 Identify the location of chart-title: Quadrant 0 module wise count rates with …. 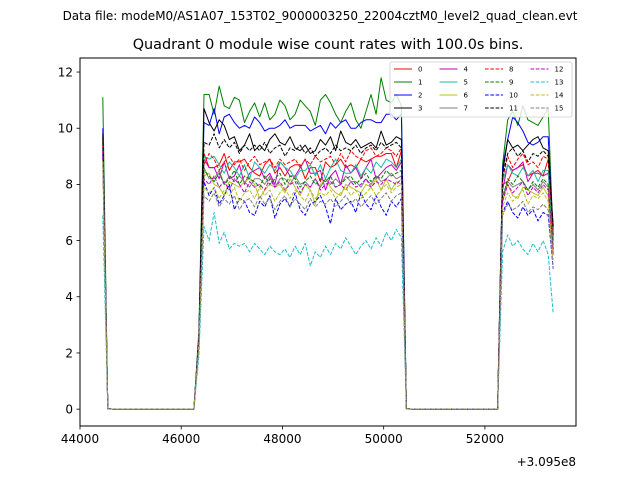
(328, 45).